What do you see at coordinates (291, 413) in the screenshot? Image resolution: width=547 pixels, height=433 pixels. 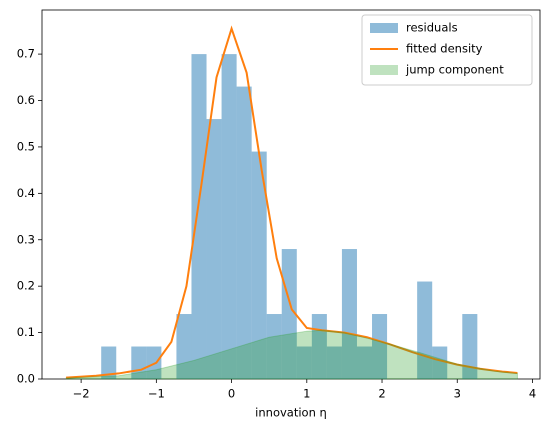 I see `x-axis-label: innovation η` at bounding box center [291, 413].